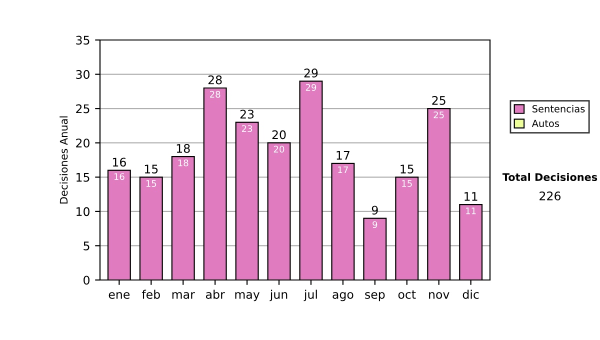 Image resolution: width=600 pixels, height=340 pixels. I want to click on data-label: 25, so click(439, 114).